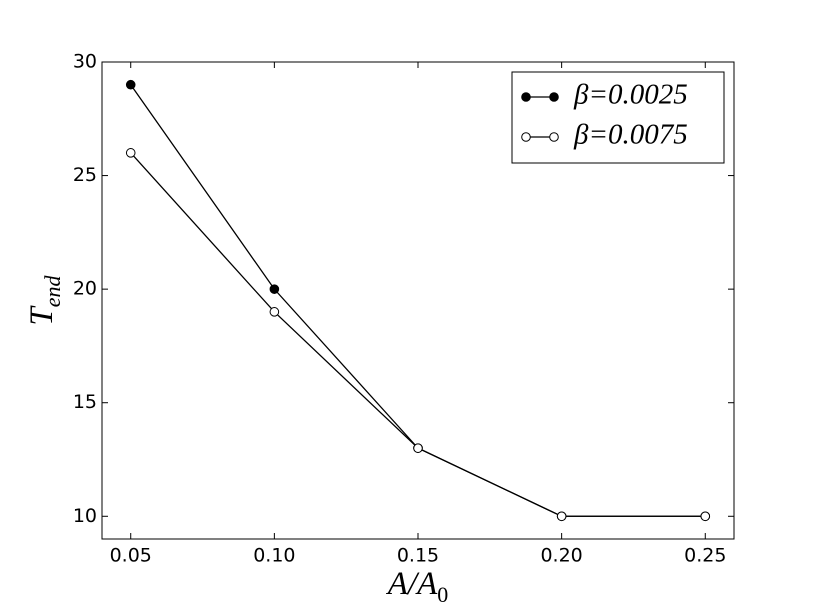 This screenshot has height=615, width=815. I want to click on legend-frame, so click(618, 117).